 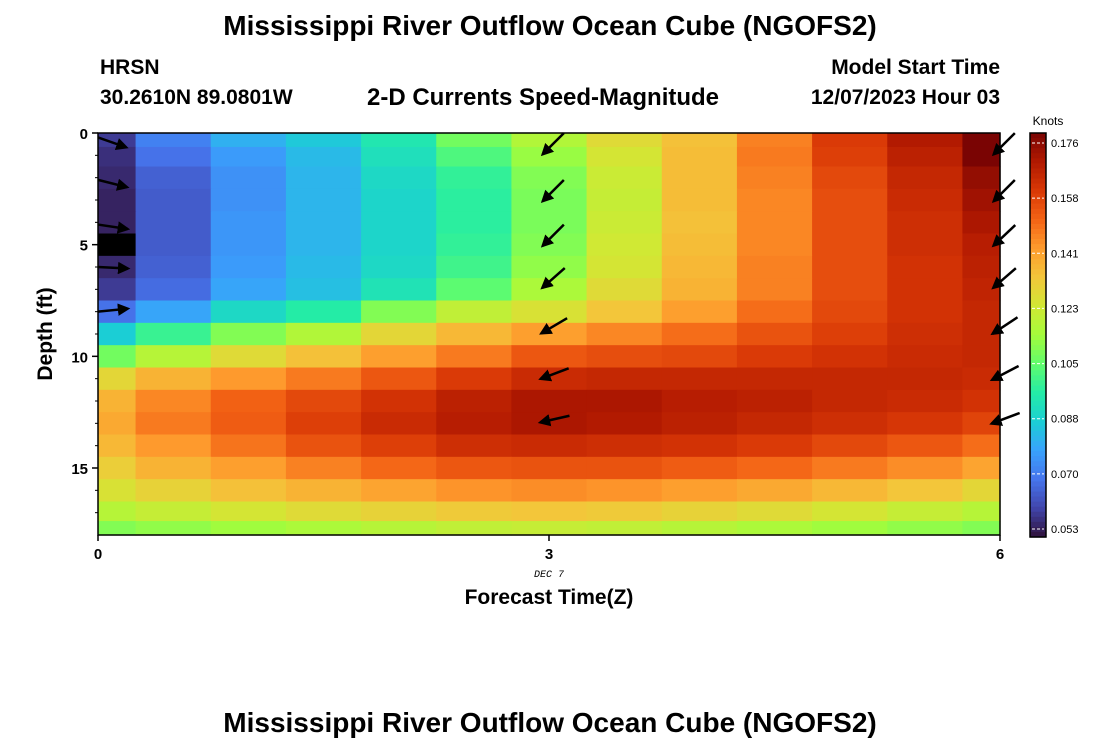 What do you see at coordinates (79, 469) in the screenshot?
I see `y-tick-label: 15` at bounding box center [79, 469].